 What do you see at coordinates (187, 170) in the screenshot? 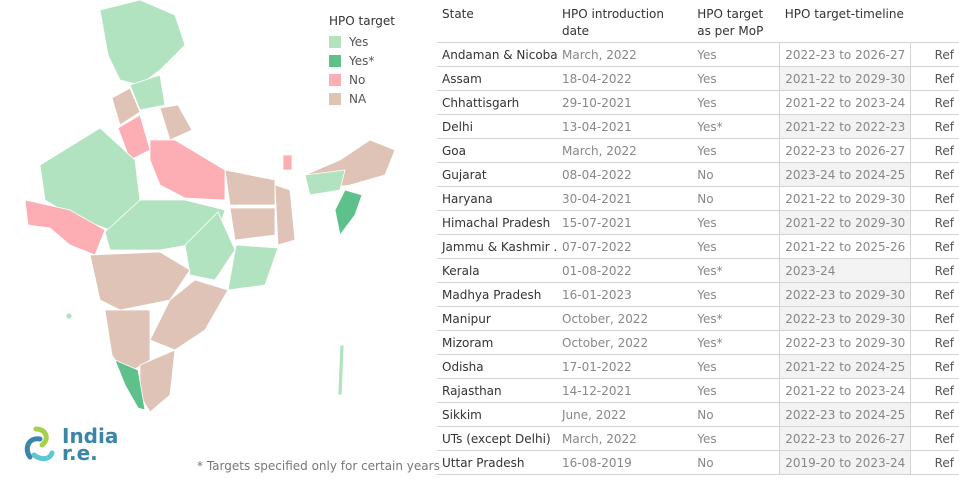
I see `region-uttar-pradesh` at bounding box center [187, 170].